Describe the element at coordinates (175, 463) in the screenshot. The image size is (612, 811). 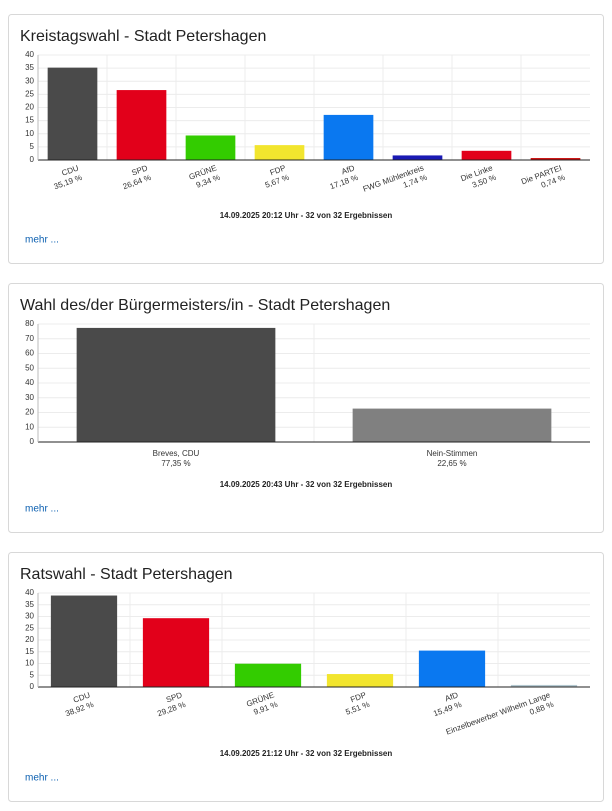
I see `value-label: 77,35 %` at that location.